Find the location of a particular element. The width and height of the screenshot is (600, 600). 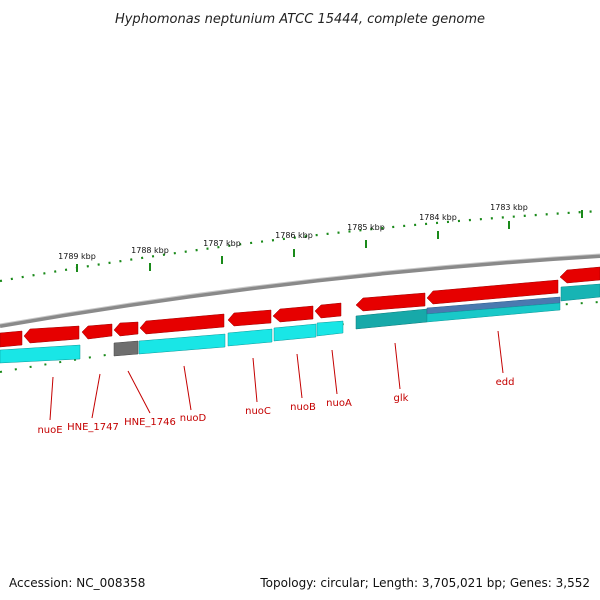

gene-HNE_1747-forward is located at coordinates (97, 331).